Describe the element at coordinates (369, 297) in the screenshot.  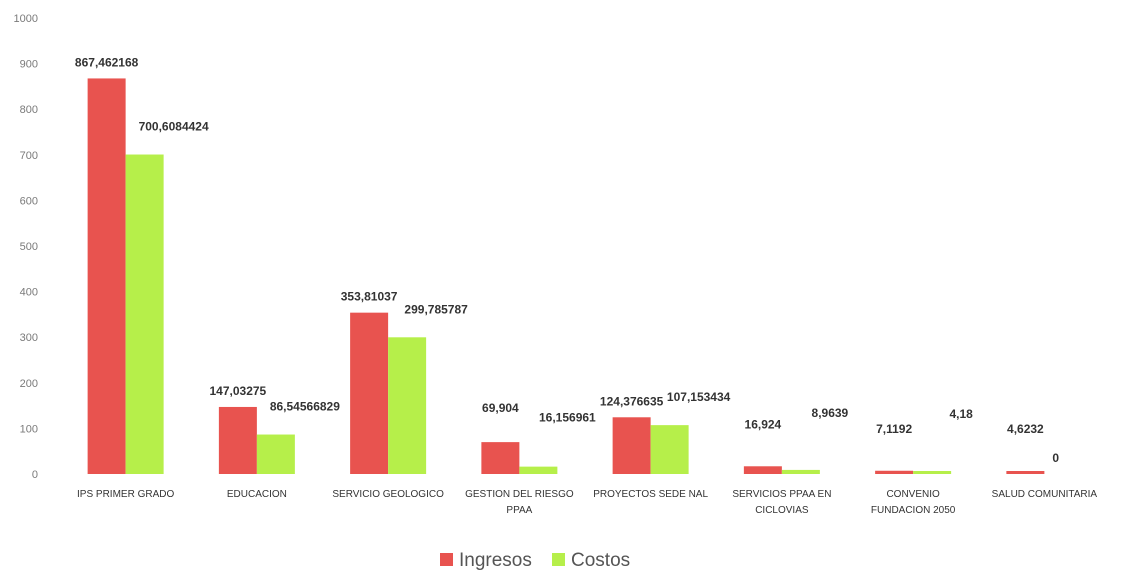
I see `data-label-ingresos: 353,81037` at that location.